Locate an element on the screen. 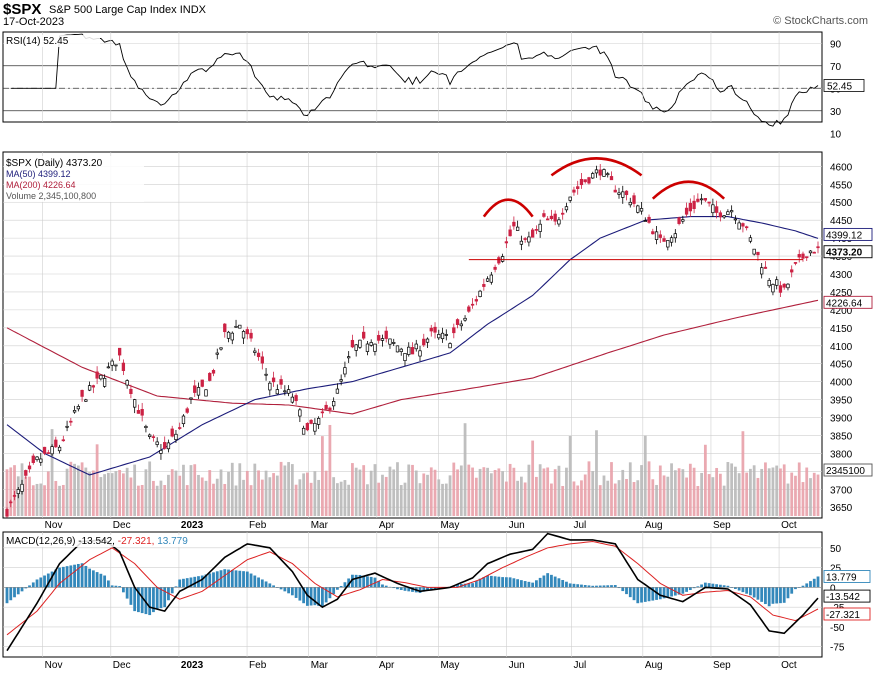 This screenshot has height=673, width=874. rsi-tick-label: 30 is located at coordinates (836, 112).